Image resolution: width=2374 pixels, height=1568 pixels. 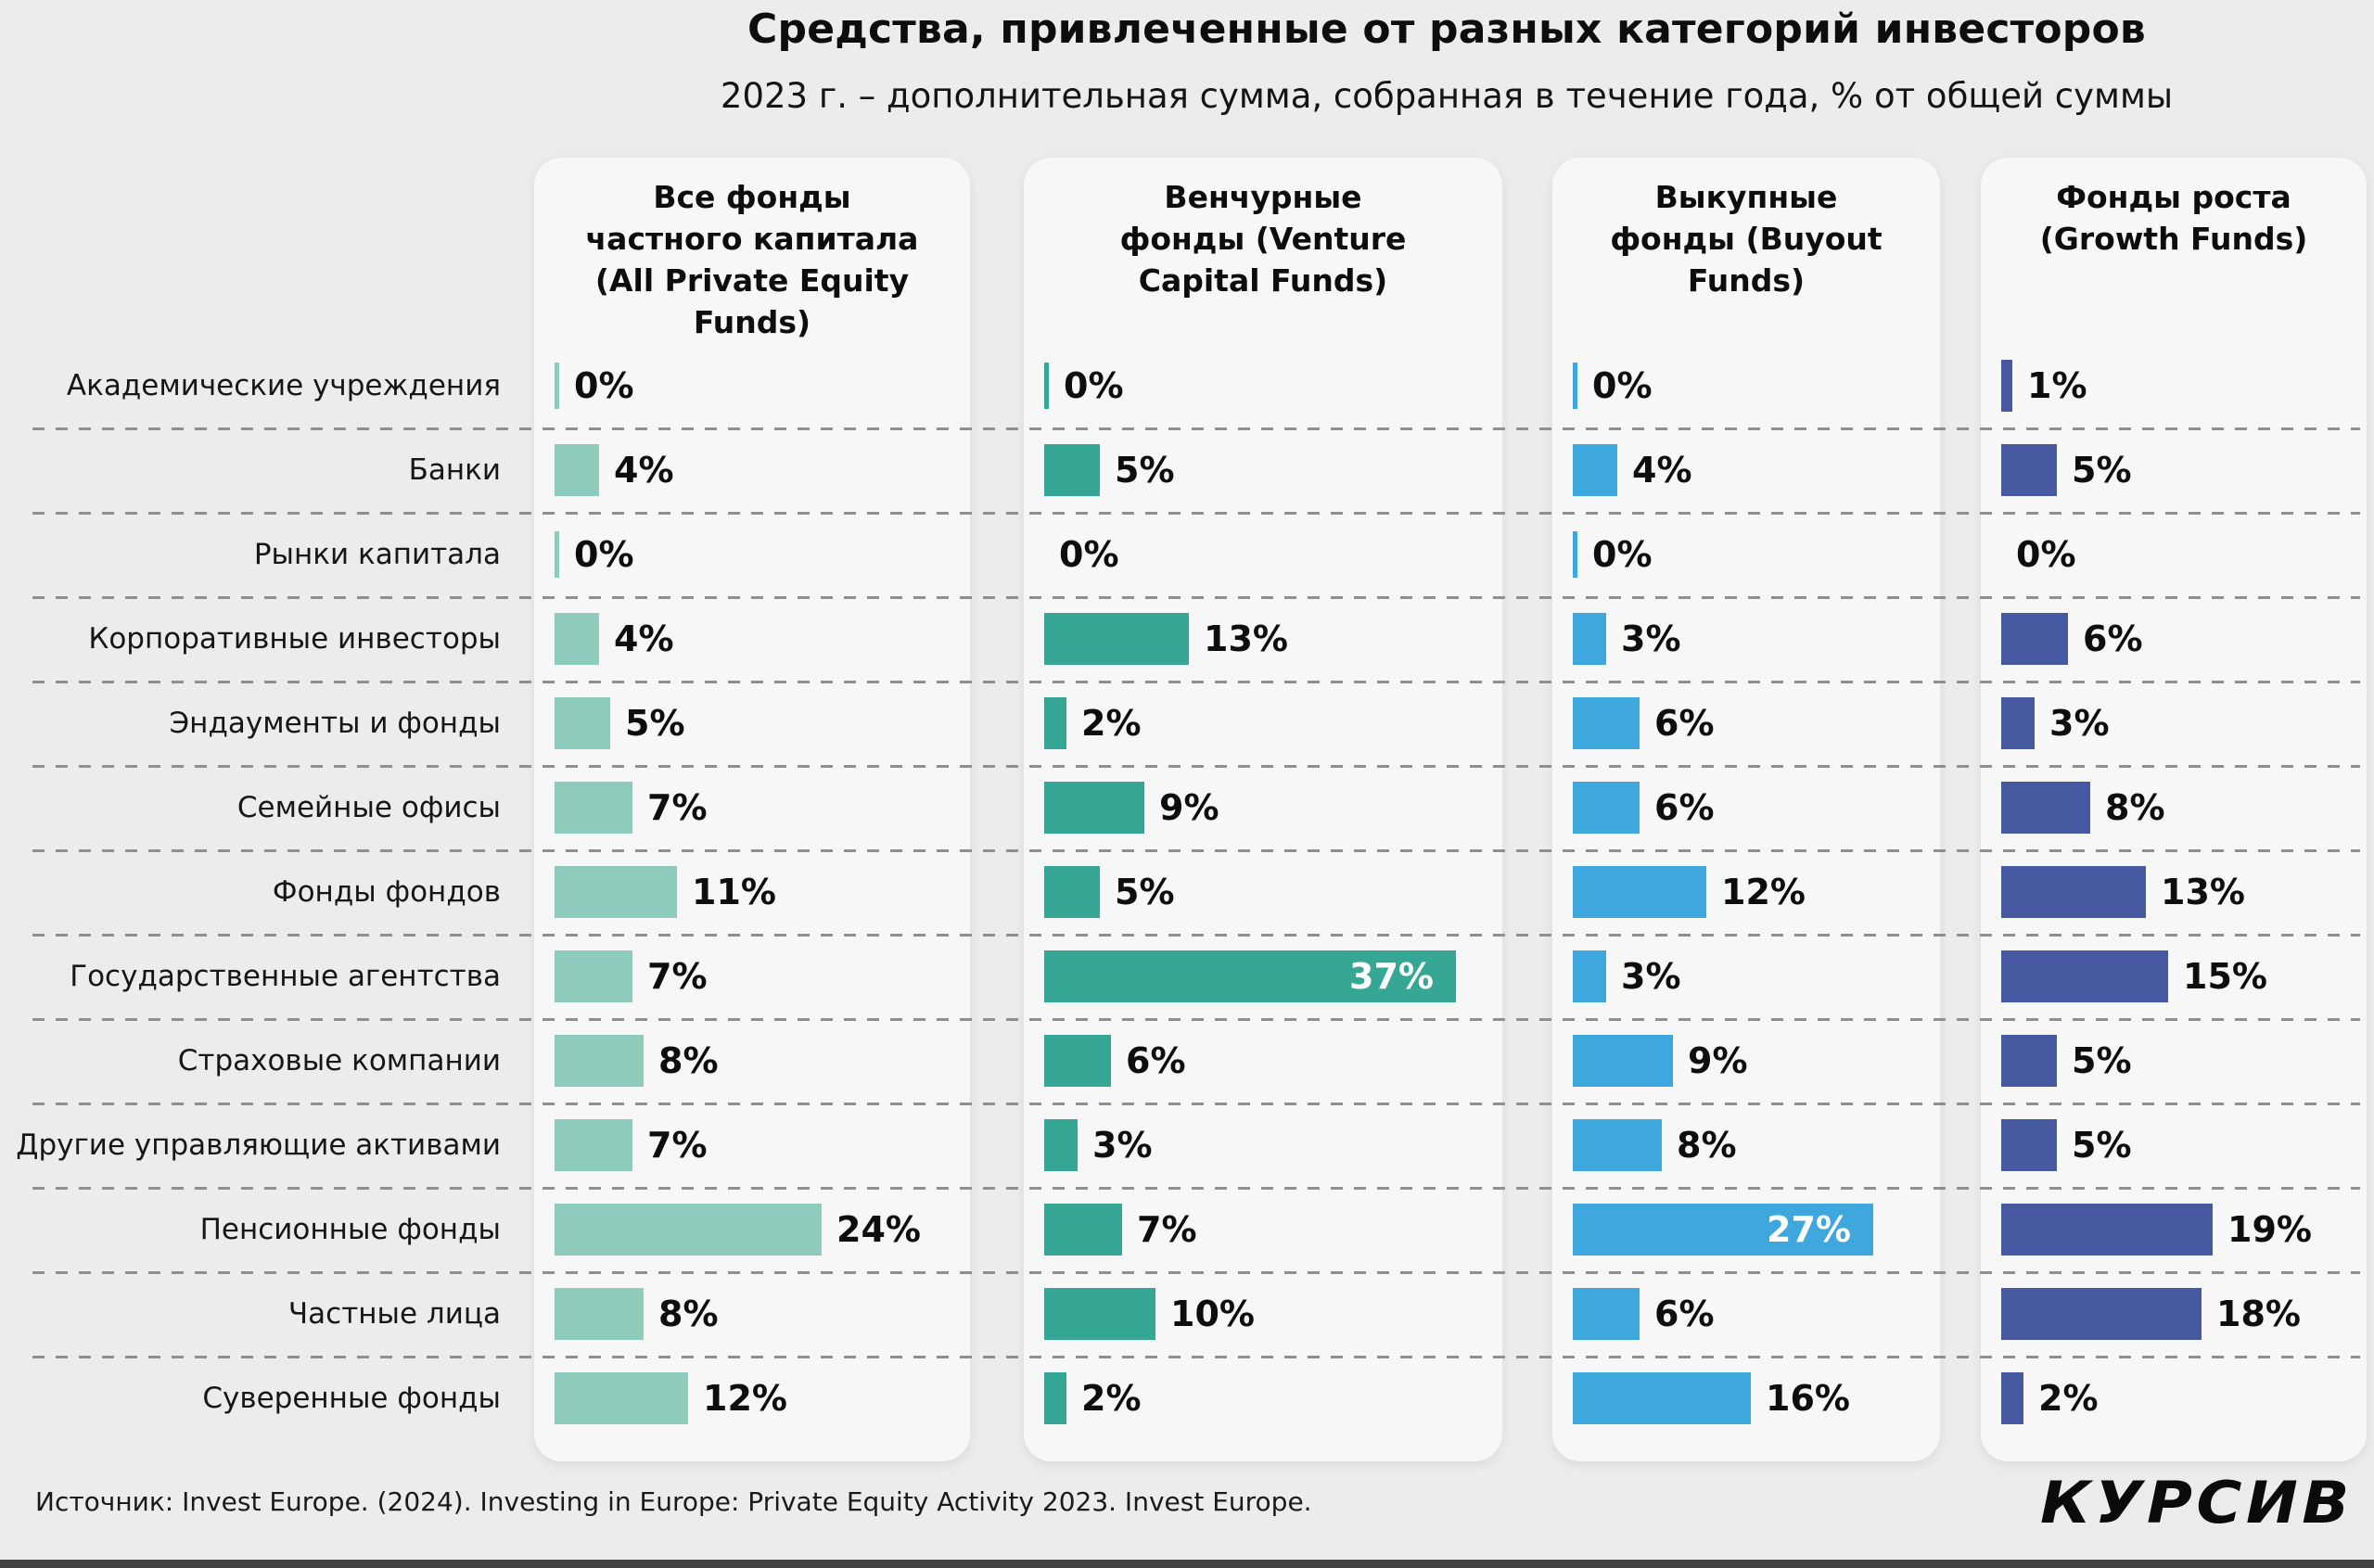 What do you see at coordinates (350, 1229) in the screenshot?
I see `row-label: Пенсионные фонды` at bounding box center [350, 1229].